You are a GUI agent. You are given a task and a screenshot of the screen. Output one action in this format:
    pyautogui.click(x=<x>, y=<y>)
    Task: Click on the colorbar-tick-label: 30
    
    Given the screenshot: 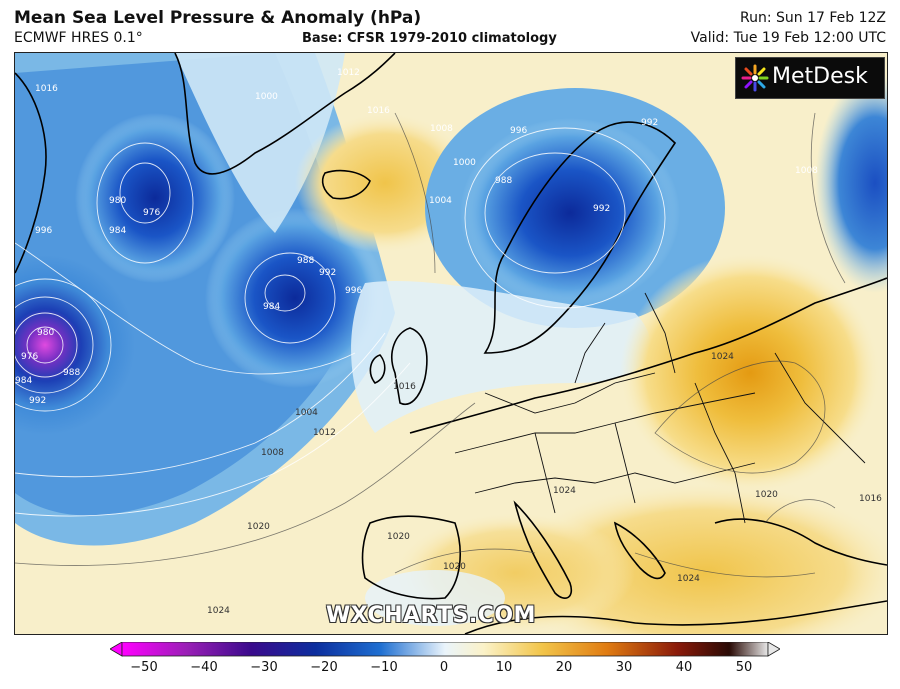 What is the action you would take?
    pyautogui.click(x=624, y=667)
    